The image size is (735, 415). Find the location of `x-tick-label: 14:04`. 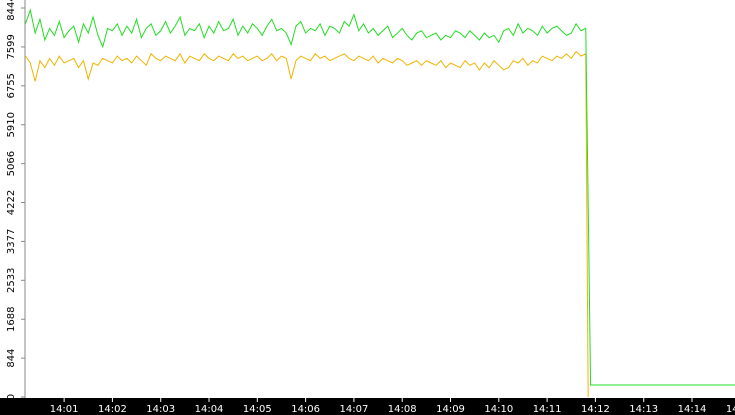

x-tick-label: 14:04 is located at coordinates (209, 409).